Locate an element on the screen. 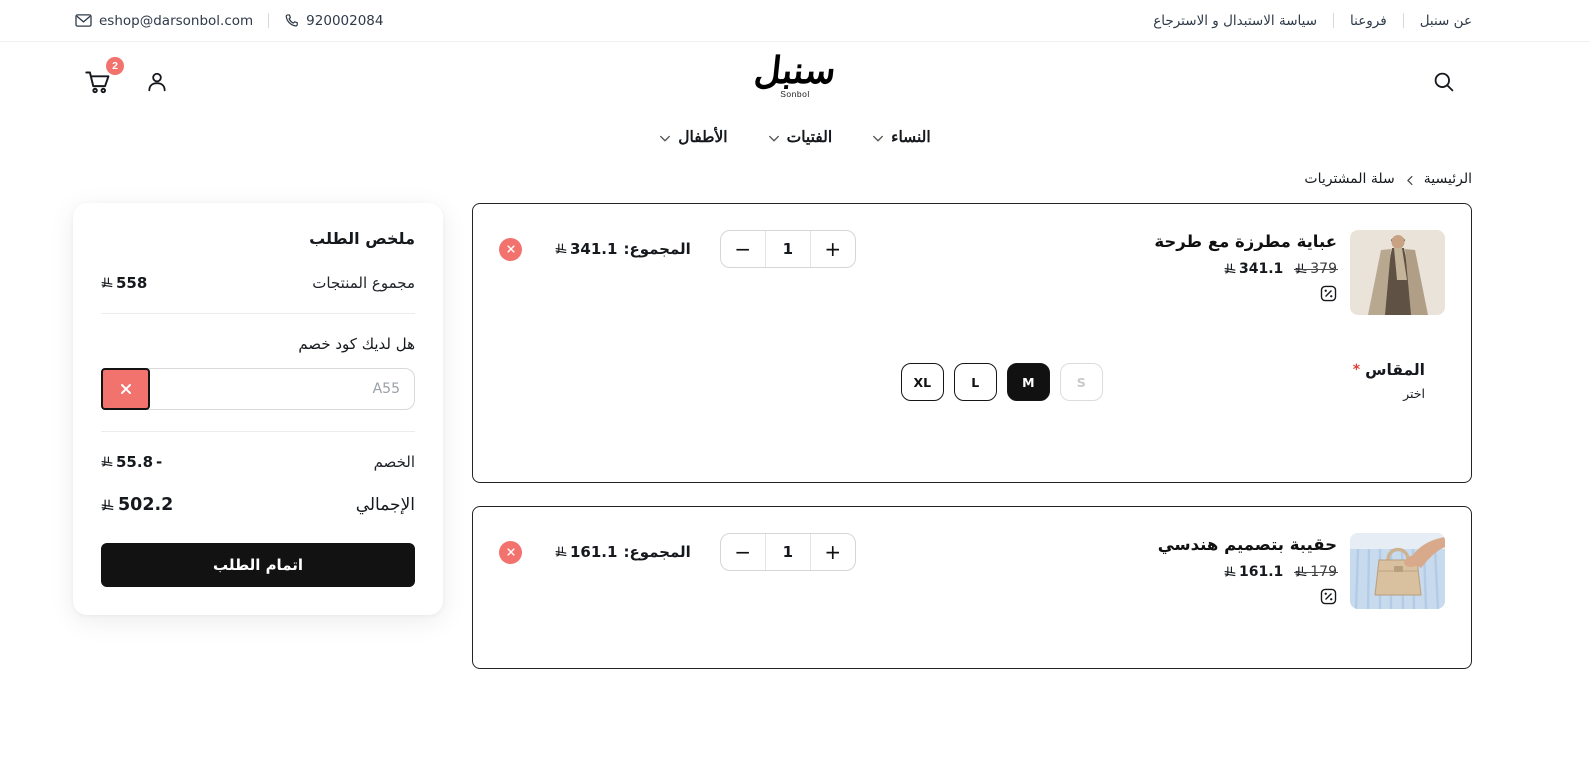  product-text: عباية مطرزة مع طرحة 379 341.1 is located at coordinates (1246, 272).